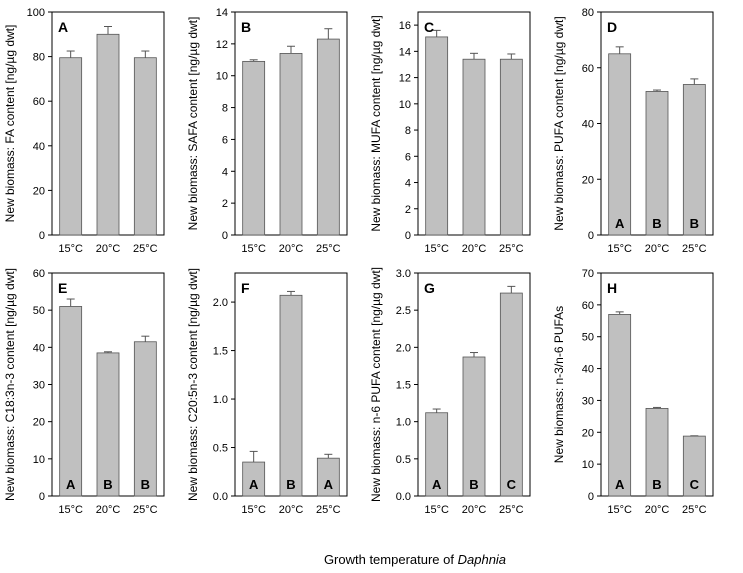 This screenshot has height=573, width=743. I want to click on y-tick-label-d-1: 20, so click(588, 180).